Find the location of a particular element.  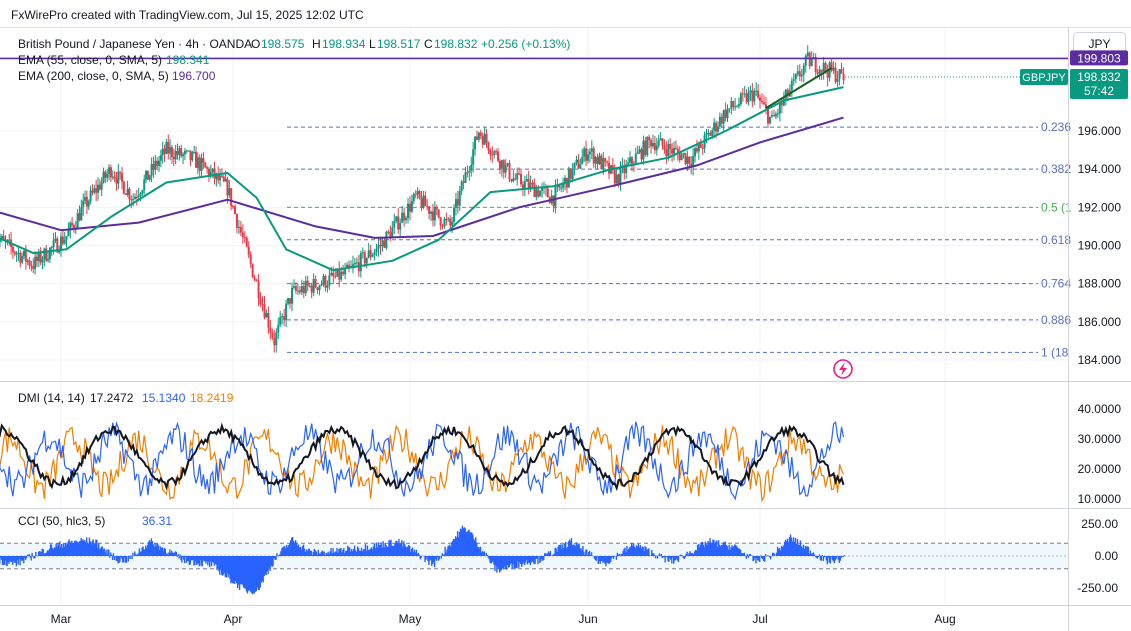

adx-line is located at coordinates (422, 457).